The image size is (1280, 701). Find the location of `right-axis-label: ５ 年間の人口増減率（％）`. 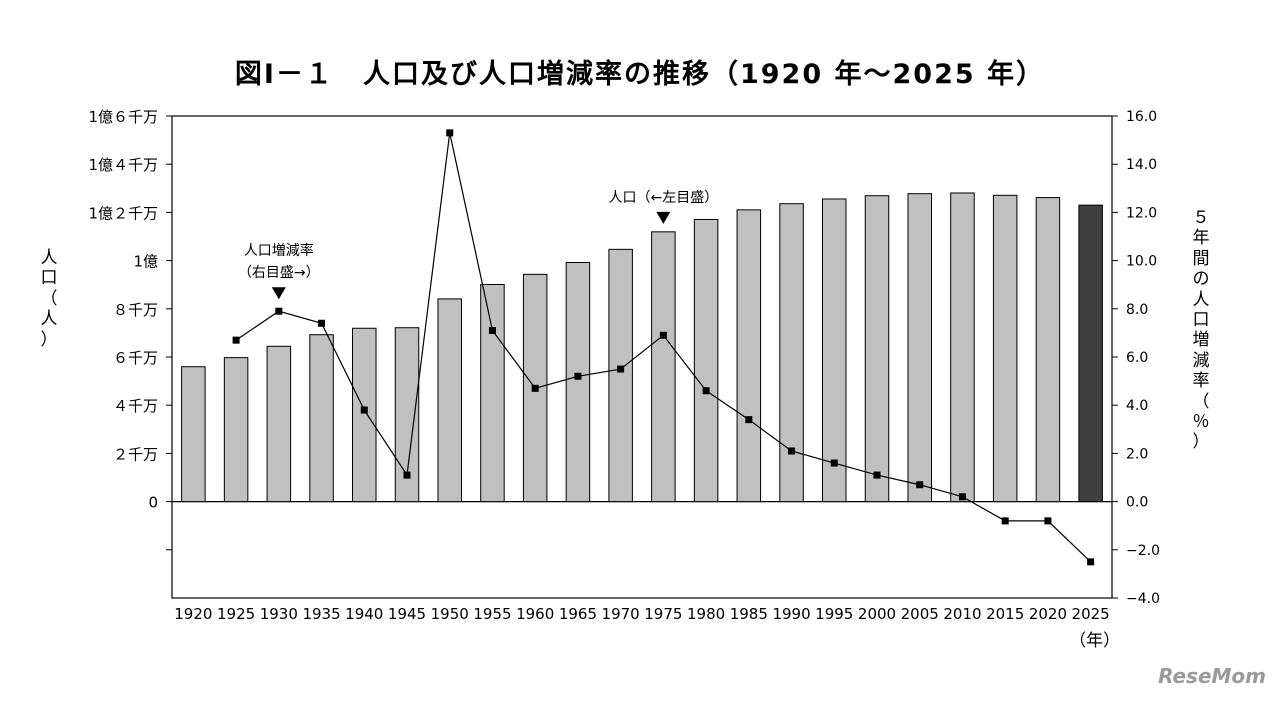

right-axis-label: ５ 年間の人口増減率（％） is located at coordinates (1201, 330).